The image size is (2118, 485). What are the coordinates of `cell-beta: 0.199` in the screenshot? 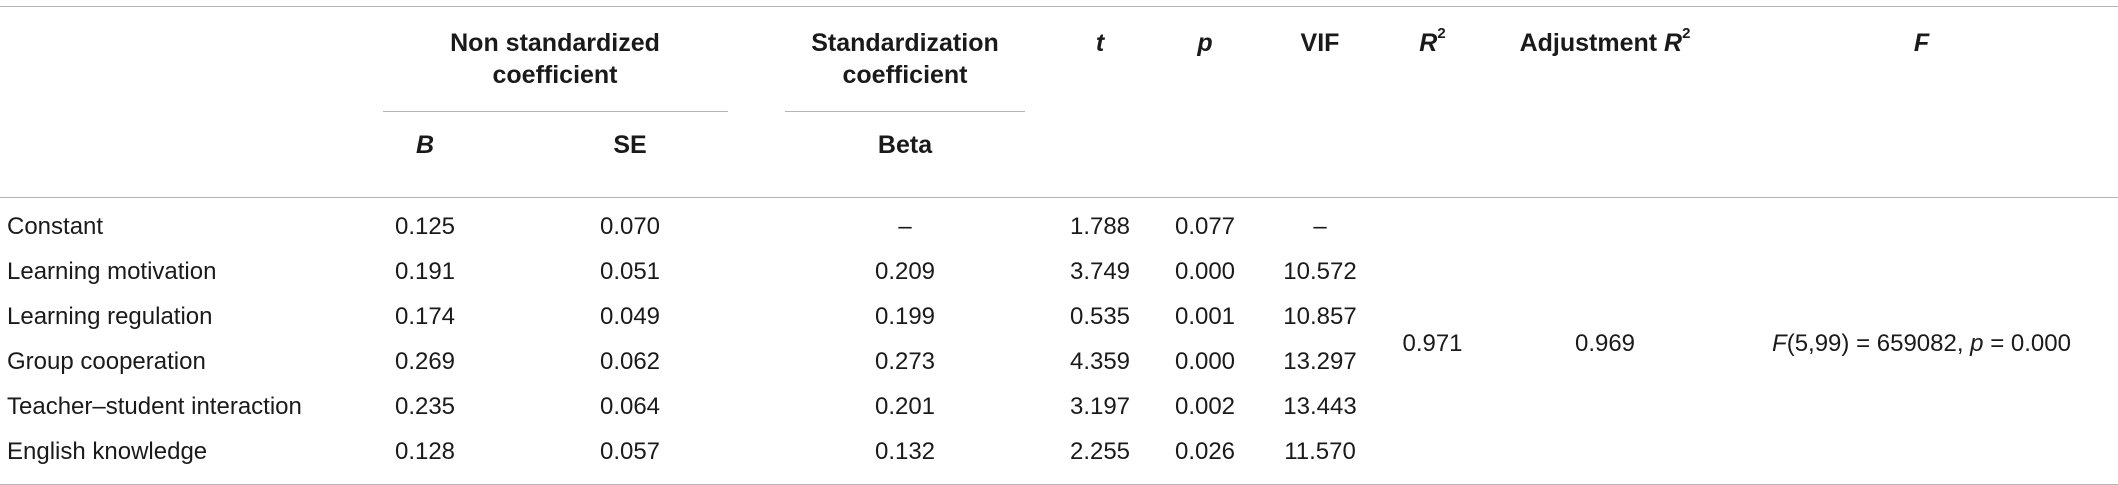 It's located at (905, 316).